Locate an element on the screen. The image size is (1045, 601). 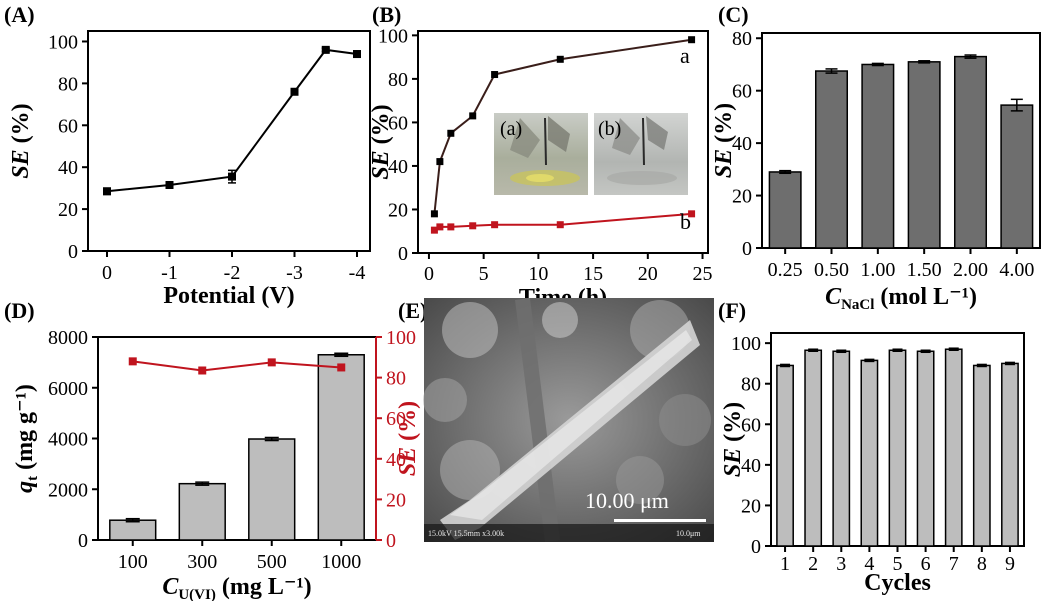
panel-b-ytick-label: 100 is located at coordinates (393, 36).